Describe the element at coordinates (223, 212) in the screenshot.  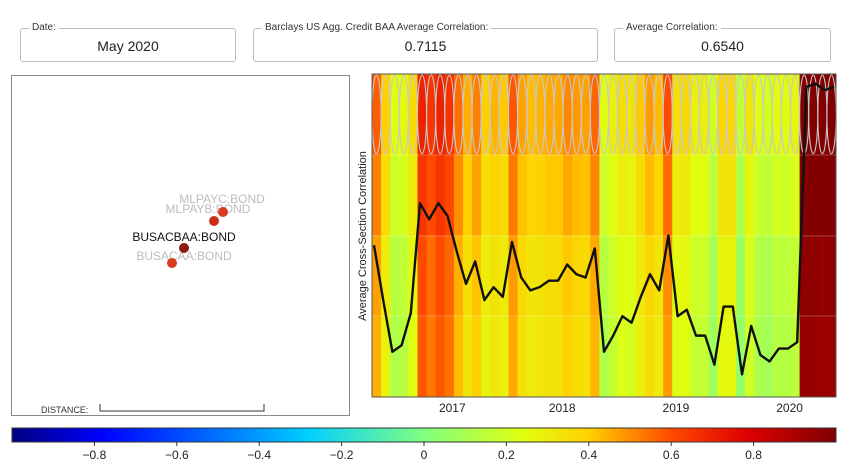
I see `node-mlpayc` at that location.